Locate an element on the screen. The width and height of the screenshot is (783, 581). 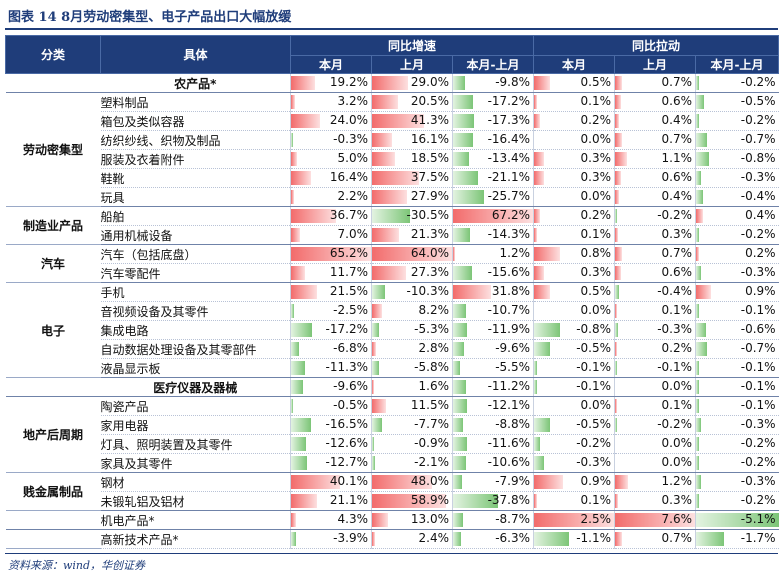
value-text: -10.7% is located at coordinates (509, 310).